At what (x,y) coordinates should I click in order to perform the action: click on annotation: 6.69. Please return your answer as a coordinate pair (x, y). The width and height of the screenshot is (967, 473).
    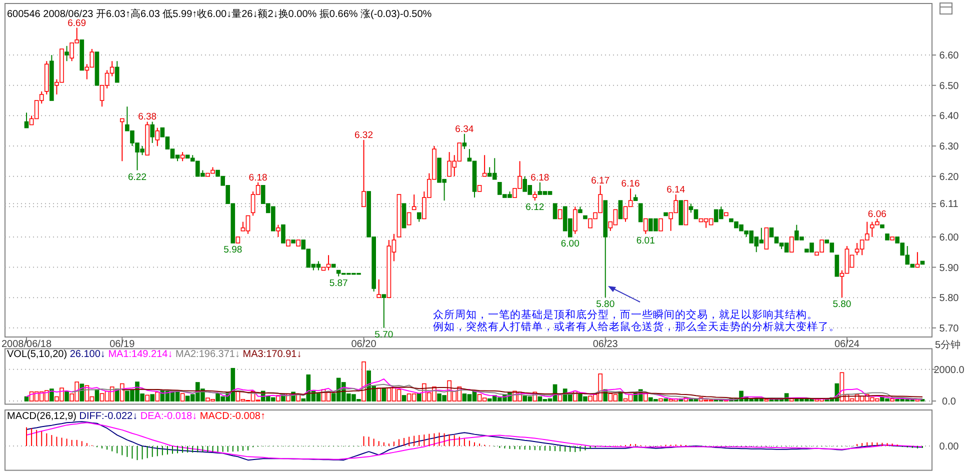
    Looking at the image, I should click on (77, 23).